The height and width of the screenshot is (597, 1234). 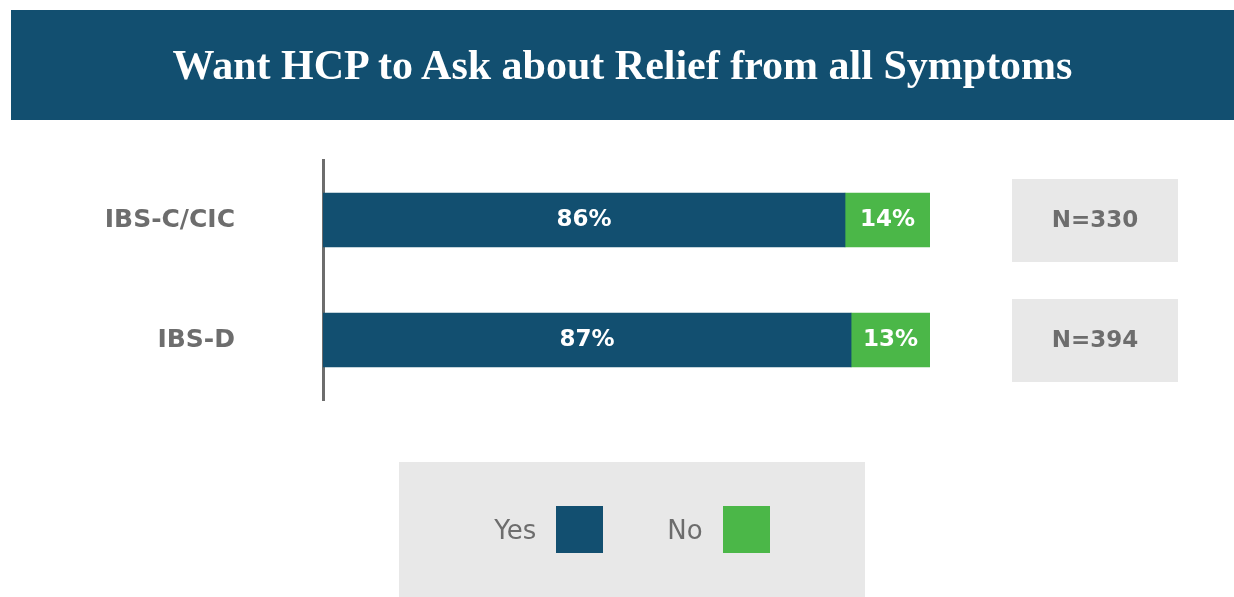 I want to click on text: N=330, so click(x=1095, y=218).